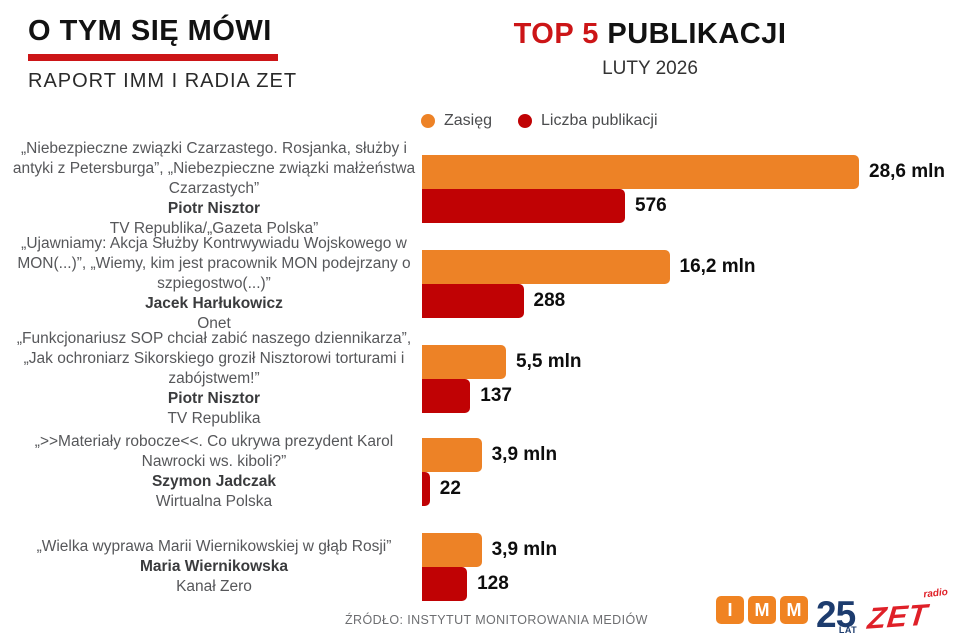 The height and width of the screenshot is (640, 960). Describe the element at coordinates (214, 586) in the screenshot. I see `entry-outlet: Kanał Zero` at that location.